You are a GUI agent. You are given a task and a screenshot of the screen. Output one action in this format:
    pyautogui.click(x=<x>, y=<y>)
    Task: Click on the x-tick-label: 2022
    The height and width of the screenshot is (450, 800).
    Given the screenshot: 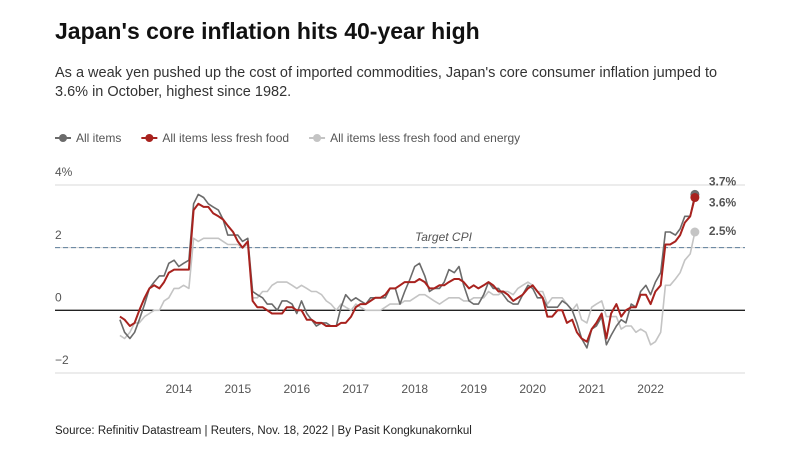 What is the action you would take?
    pyautogui.click(x=650, y=389)
    